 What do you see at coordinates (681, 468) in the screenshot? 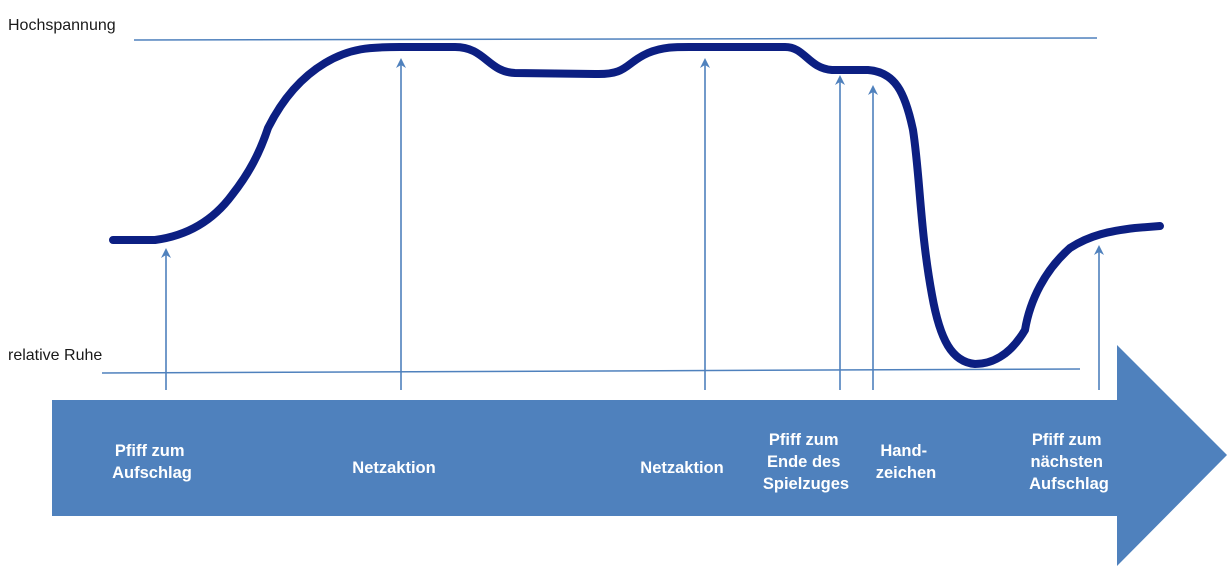
I see `net-action-2-label: Netzaktion` at bounding box center [681, 468].